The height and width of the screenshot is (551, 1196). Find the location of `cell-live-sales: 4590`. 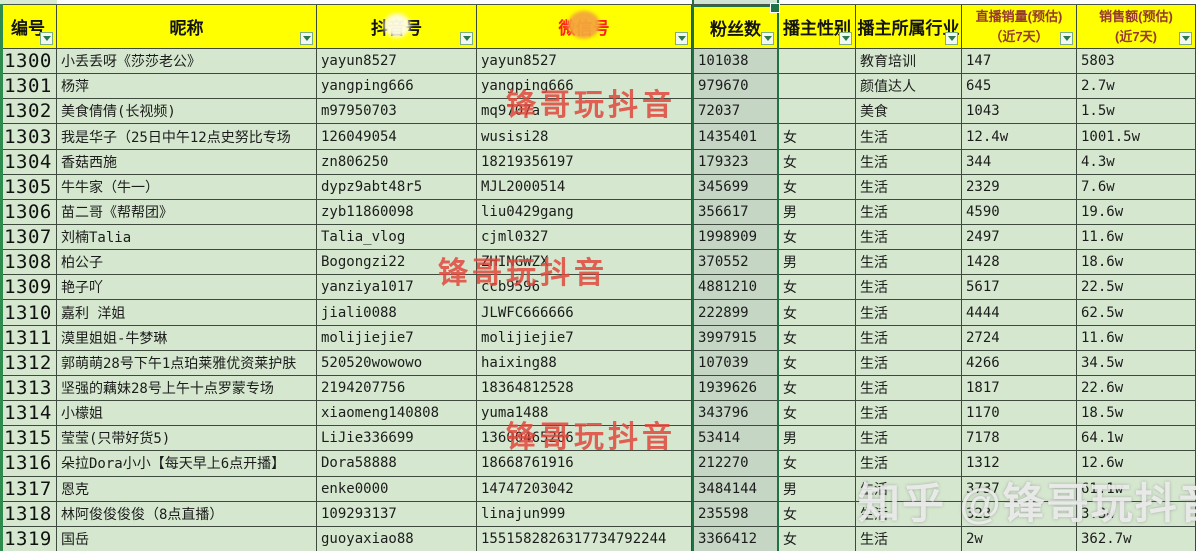

cell-live-sales: 4590 is located at coordinates (1019, 212).